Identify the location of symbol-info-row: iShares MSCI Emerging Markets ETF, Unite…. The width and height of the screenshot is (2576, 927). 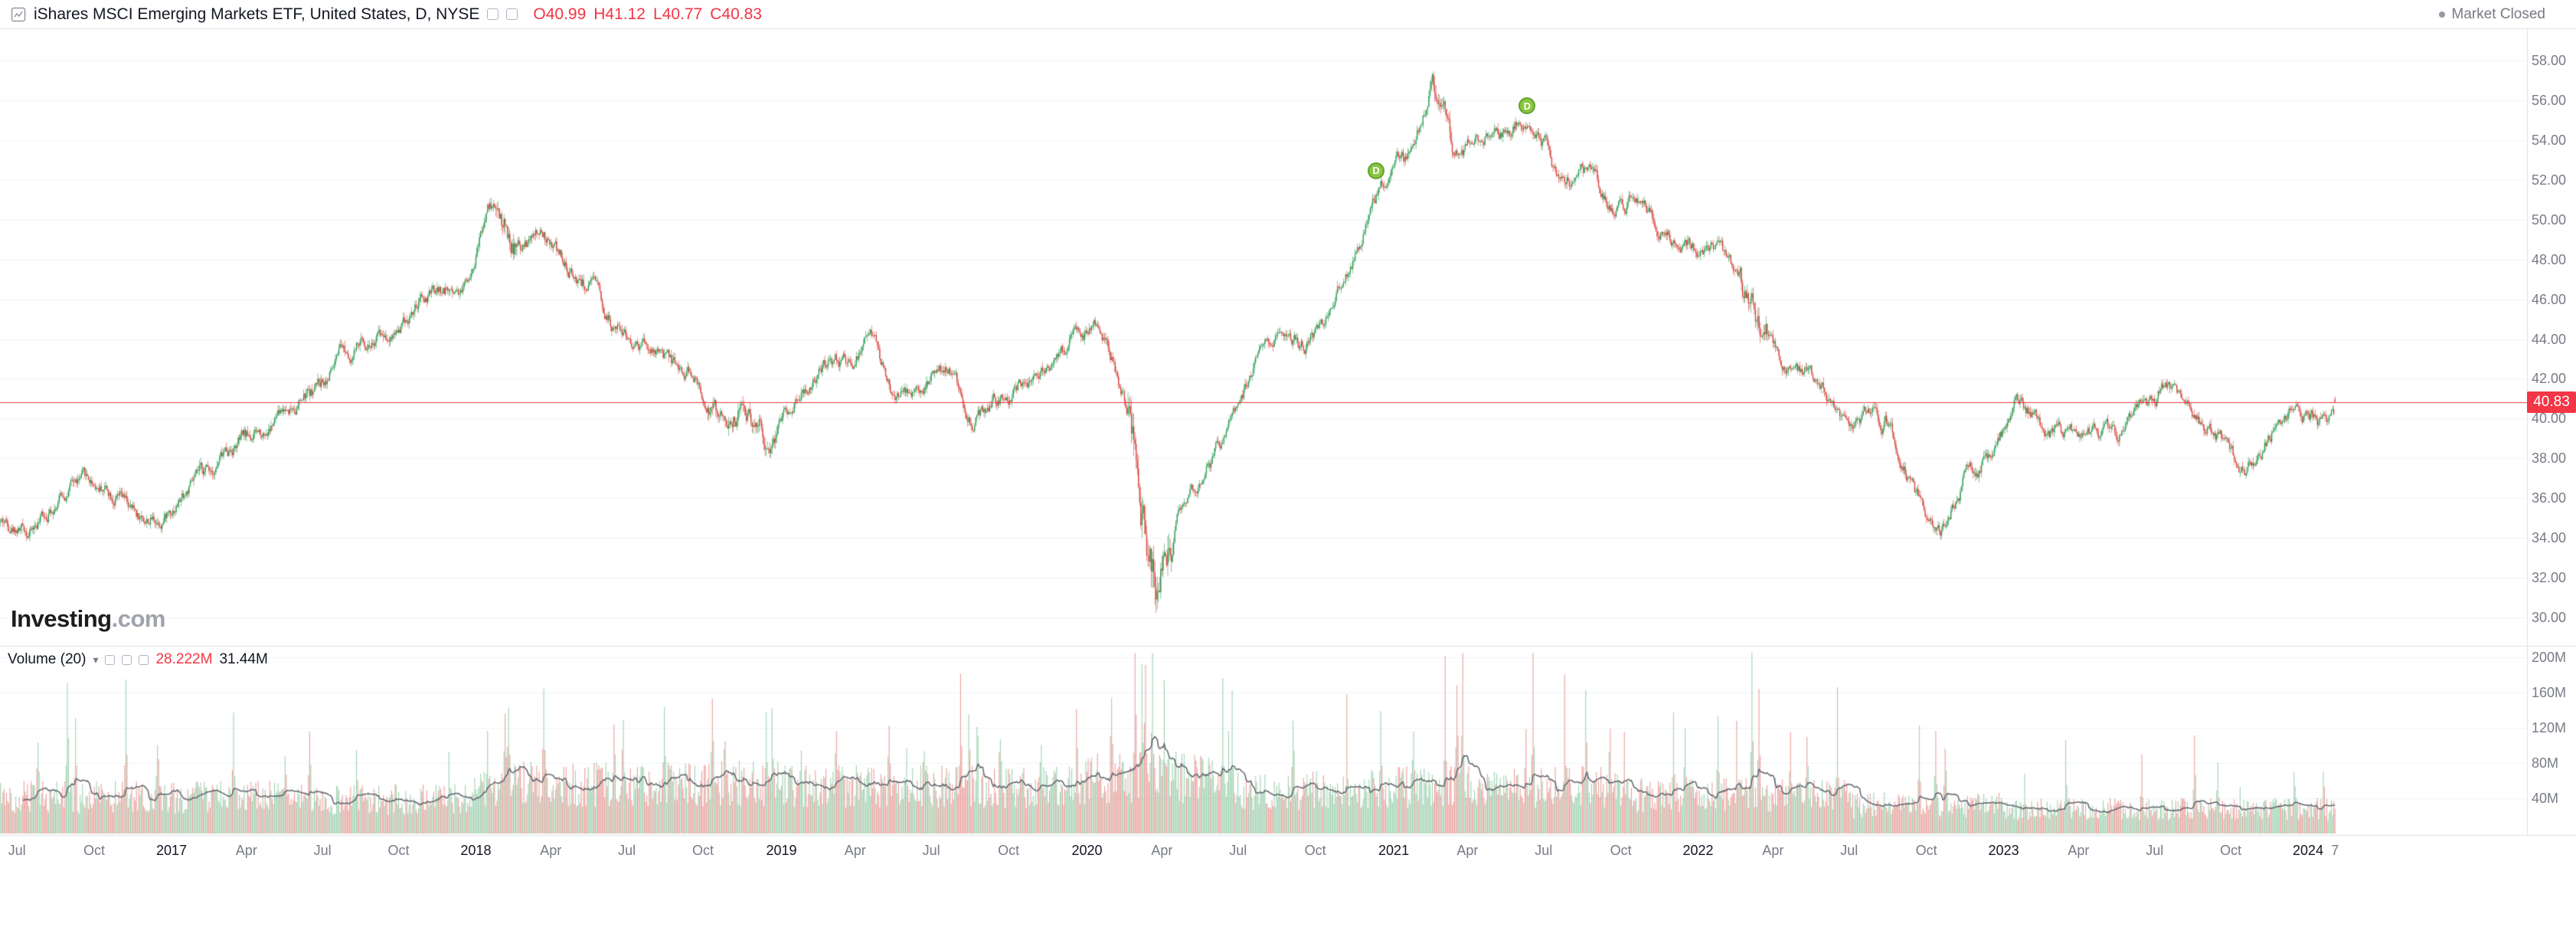
(386, 14).